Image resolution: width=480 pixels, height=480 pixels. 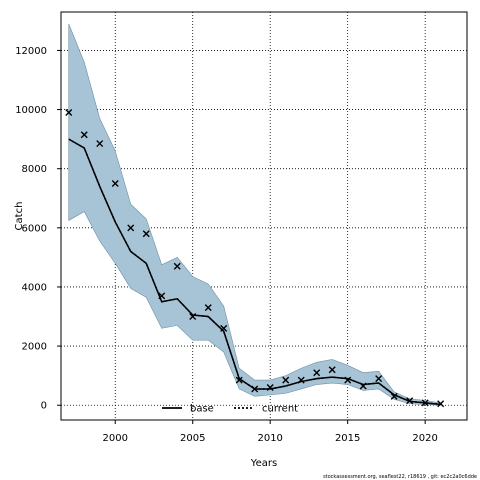 What do you see at coordinates (230, 409) in the screenshot?
I see `legend: base current` at bounding box center [230, 409].